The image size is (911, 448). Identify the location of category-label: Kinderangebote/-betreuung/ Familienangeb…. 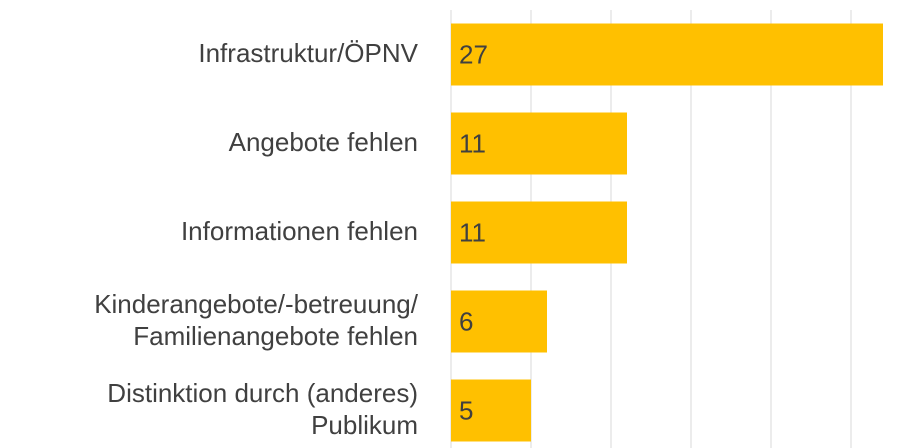
(256, 319).